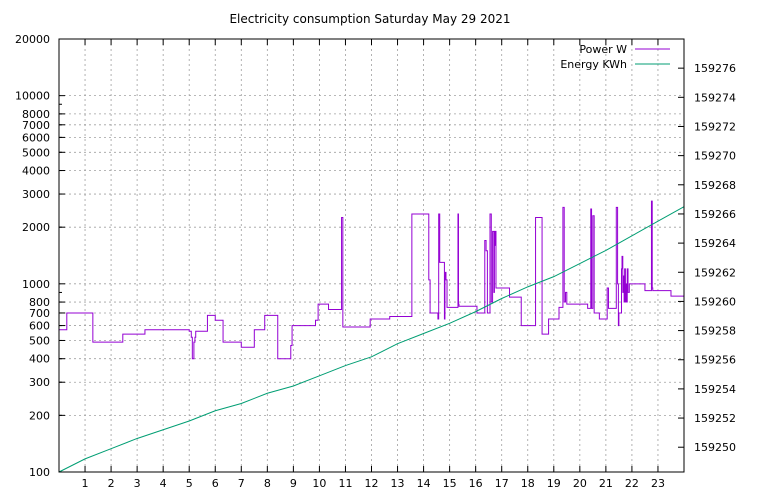  Describe the element at coordinates (137, 483) in the screenshot. I see `x-tick-label: 3` at that location.